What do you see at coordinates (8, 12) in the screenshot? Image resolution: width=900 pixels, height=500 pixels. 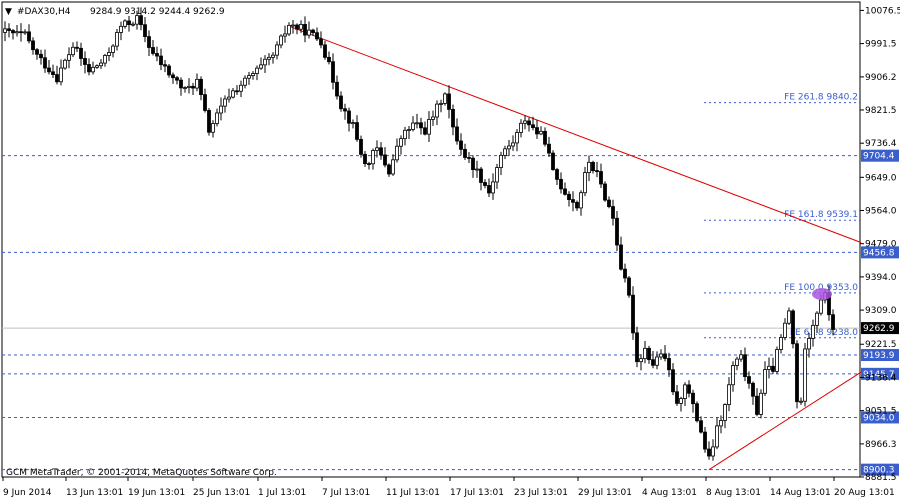 I see `collapse-arrow-icon: ▼` at bounding box center [8, 12].